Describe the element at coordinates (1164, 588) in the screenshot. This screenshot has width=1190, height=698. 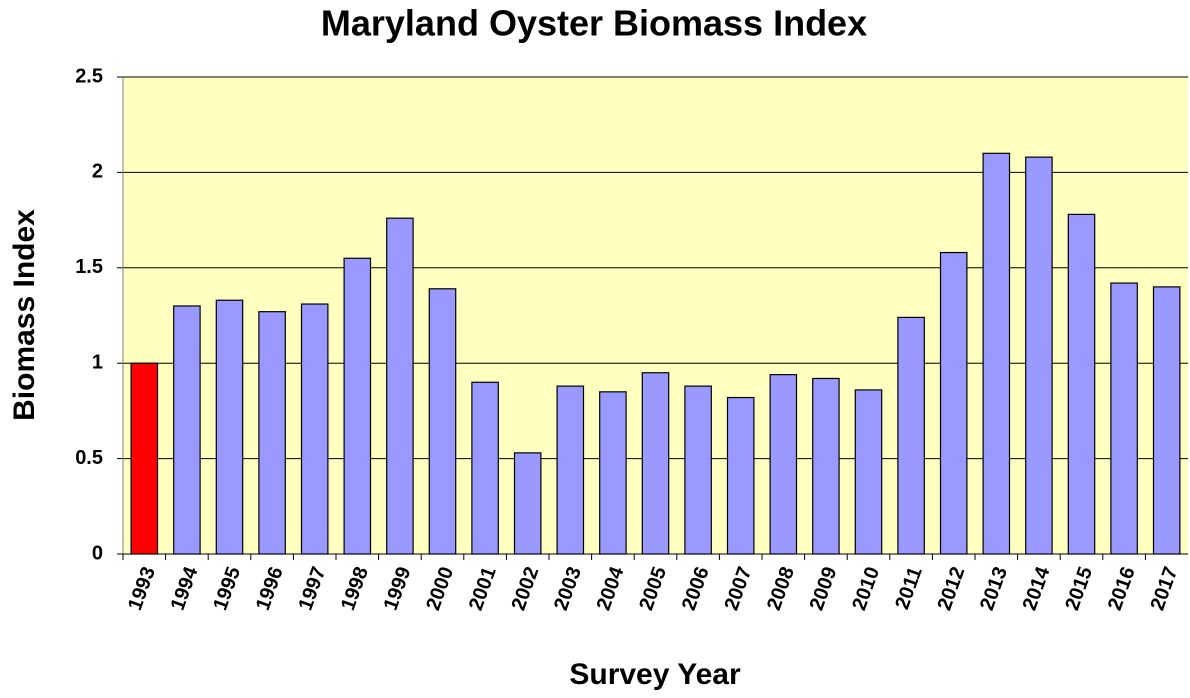
I see `x-tick-label: 2017` at that location.